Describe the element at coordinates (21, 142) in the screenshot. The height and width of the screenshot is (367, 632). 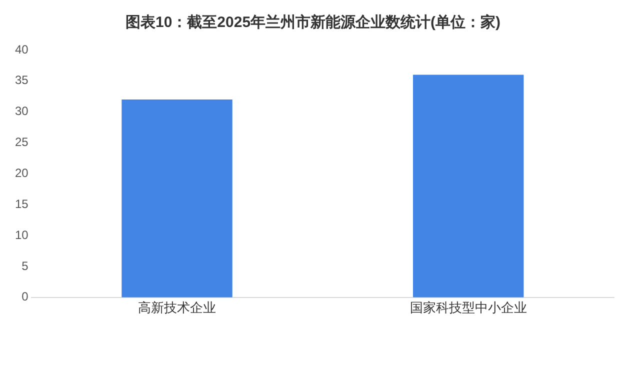
I see `y-tick-label: 25` at that location.